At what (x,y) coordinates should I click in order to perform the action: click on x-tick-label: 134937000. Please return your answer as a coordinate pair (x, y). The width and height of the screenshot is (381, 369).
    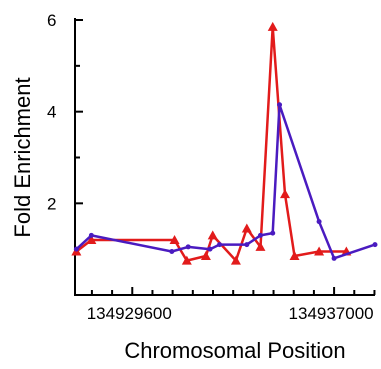
    Looking at the image, I should click on (331, 313).